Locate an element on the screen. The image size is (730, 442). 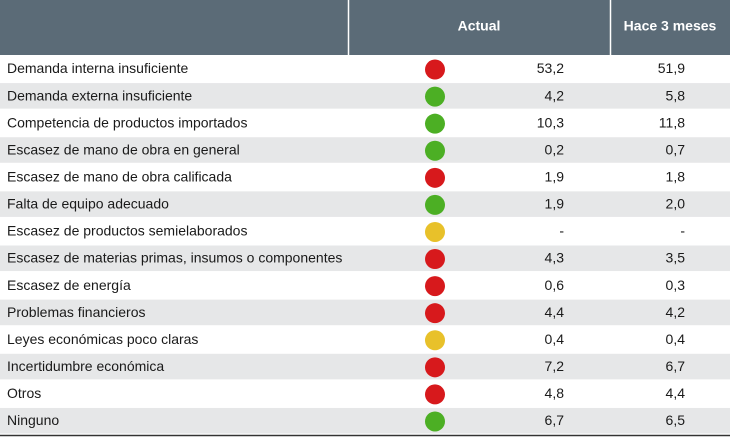
previous-value: 6,5 is located at coordinates (676, 420).